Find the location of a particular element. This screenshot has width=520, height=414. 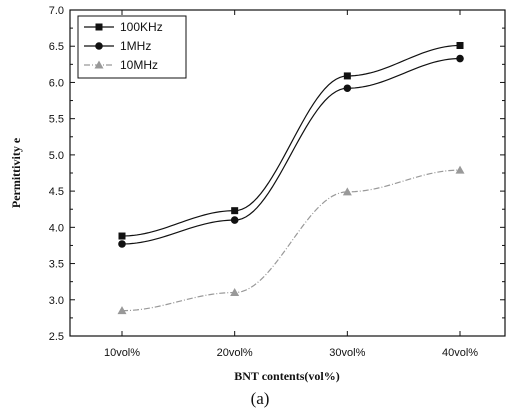

legend-label: 1MHz is located at coordinates (135, 46).